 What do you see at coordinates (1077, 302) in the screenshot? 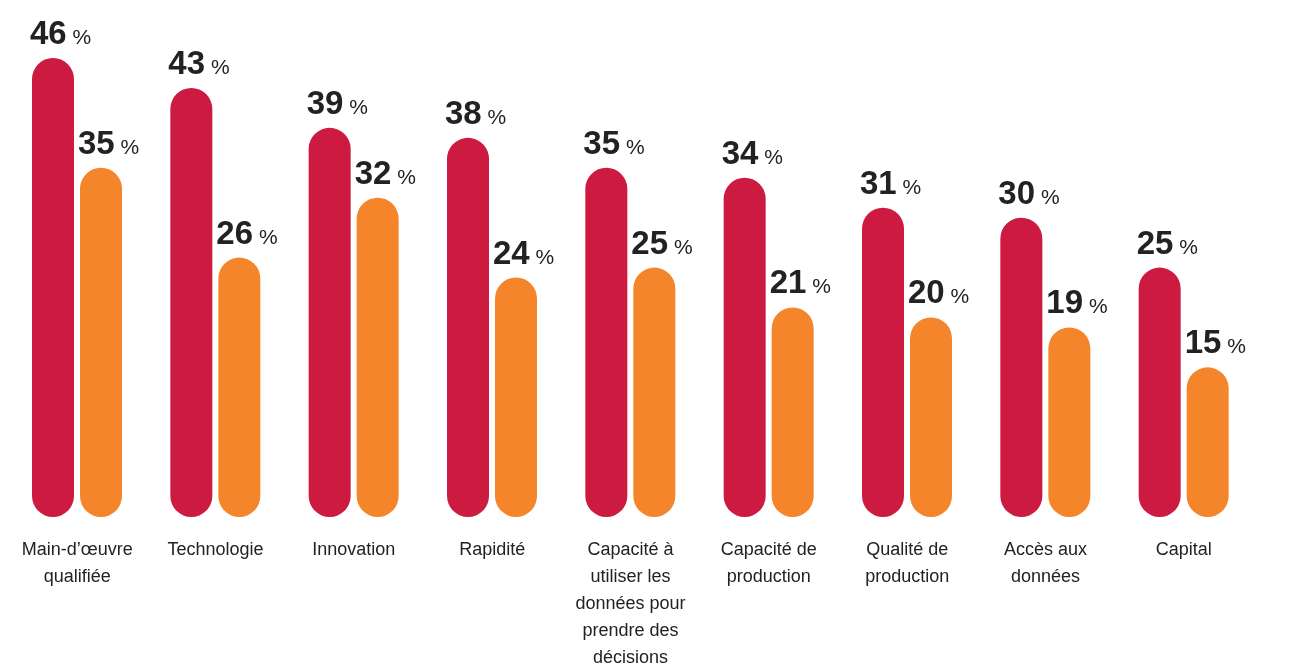
I see `data-label: 19 %` at bounding box center [1077, 302].